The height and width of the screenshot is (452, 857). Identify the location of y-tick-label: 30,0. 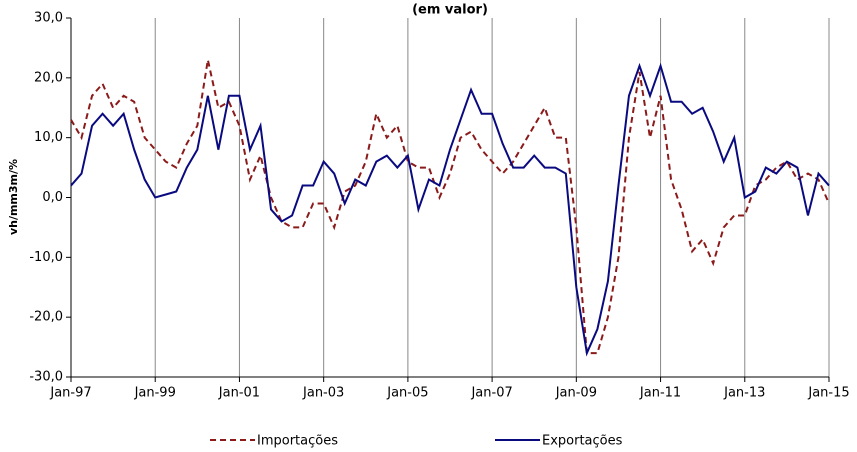
(48, 18).